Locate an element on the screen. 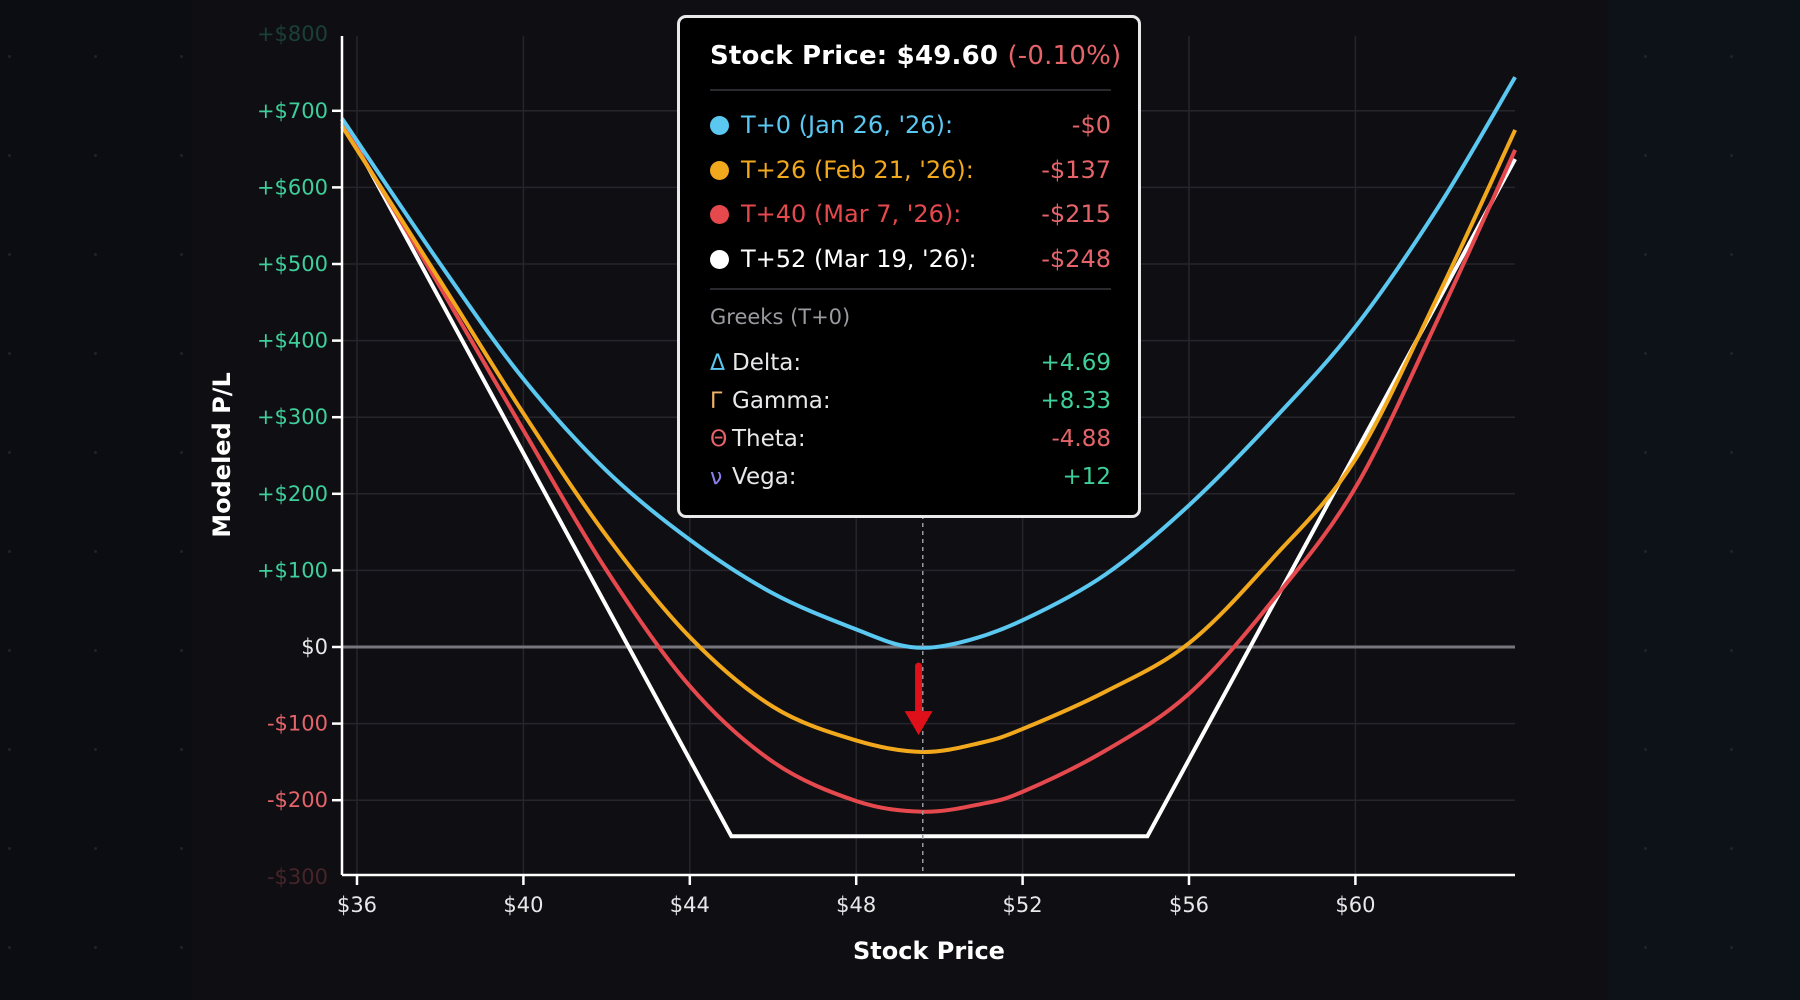 This screenshot has height=1000, width=1800. tooltip-row-value: -$0 is located at coordinates (1091, 125).